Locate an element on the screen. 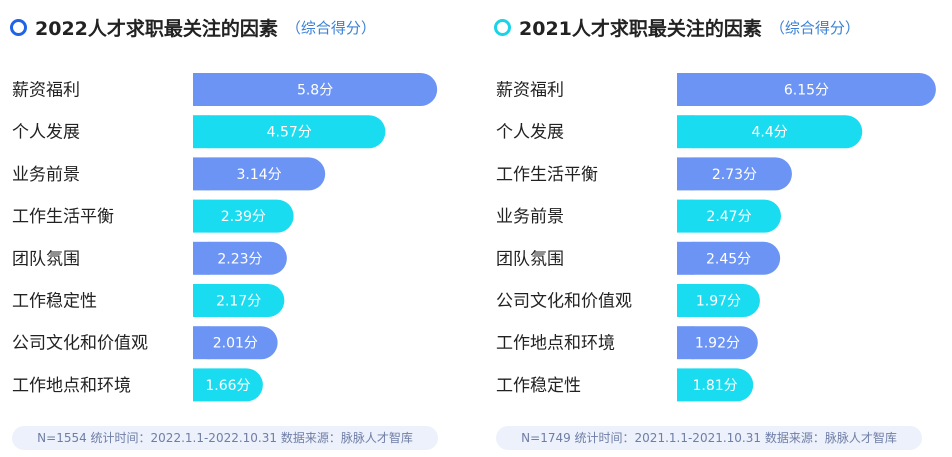  chart-header-2022: 2022人才求职最关注的因素 （综合得分） is located at coordinates (193, 27).